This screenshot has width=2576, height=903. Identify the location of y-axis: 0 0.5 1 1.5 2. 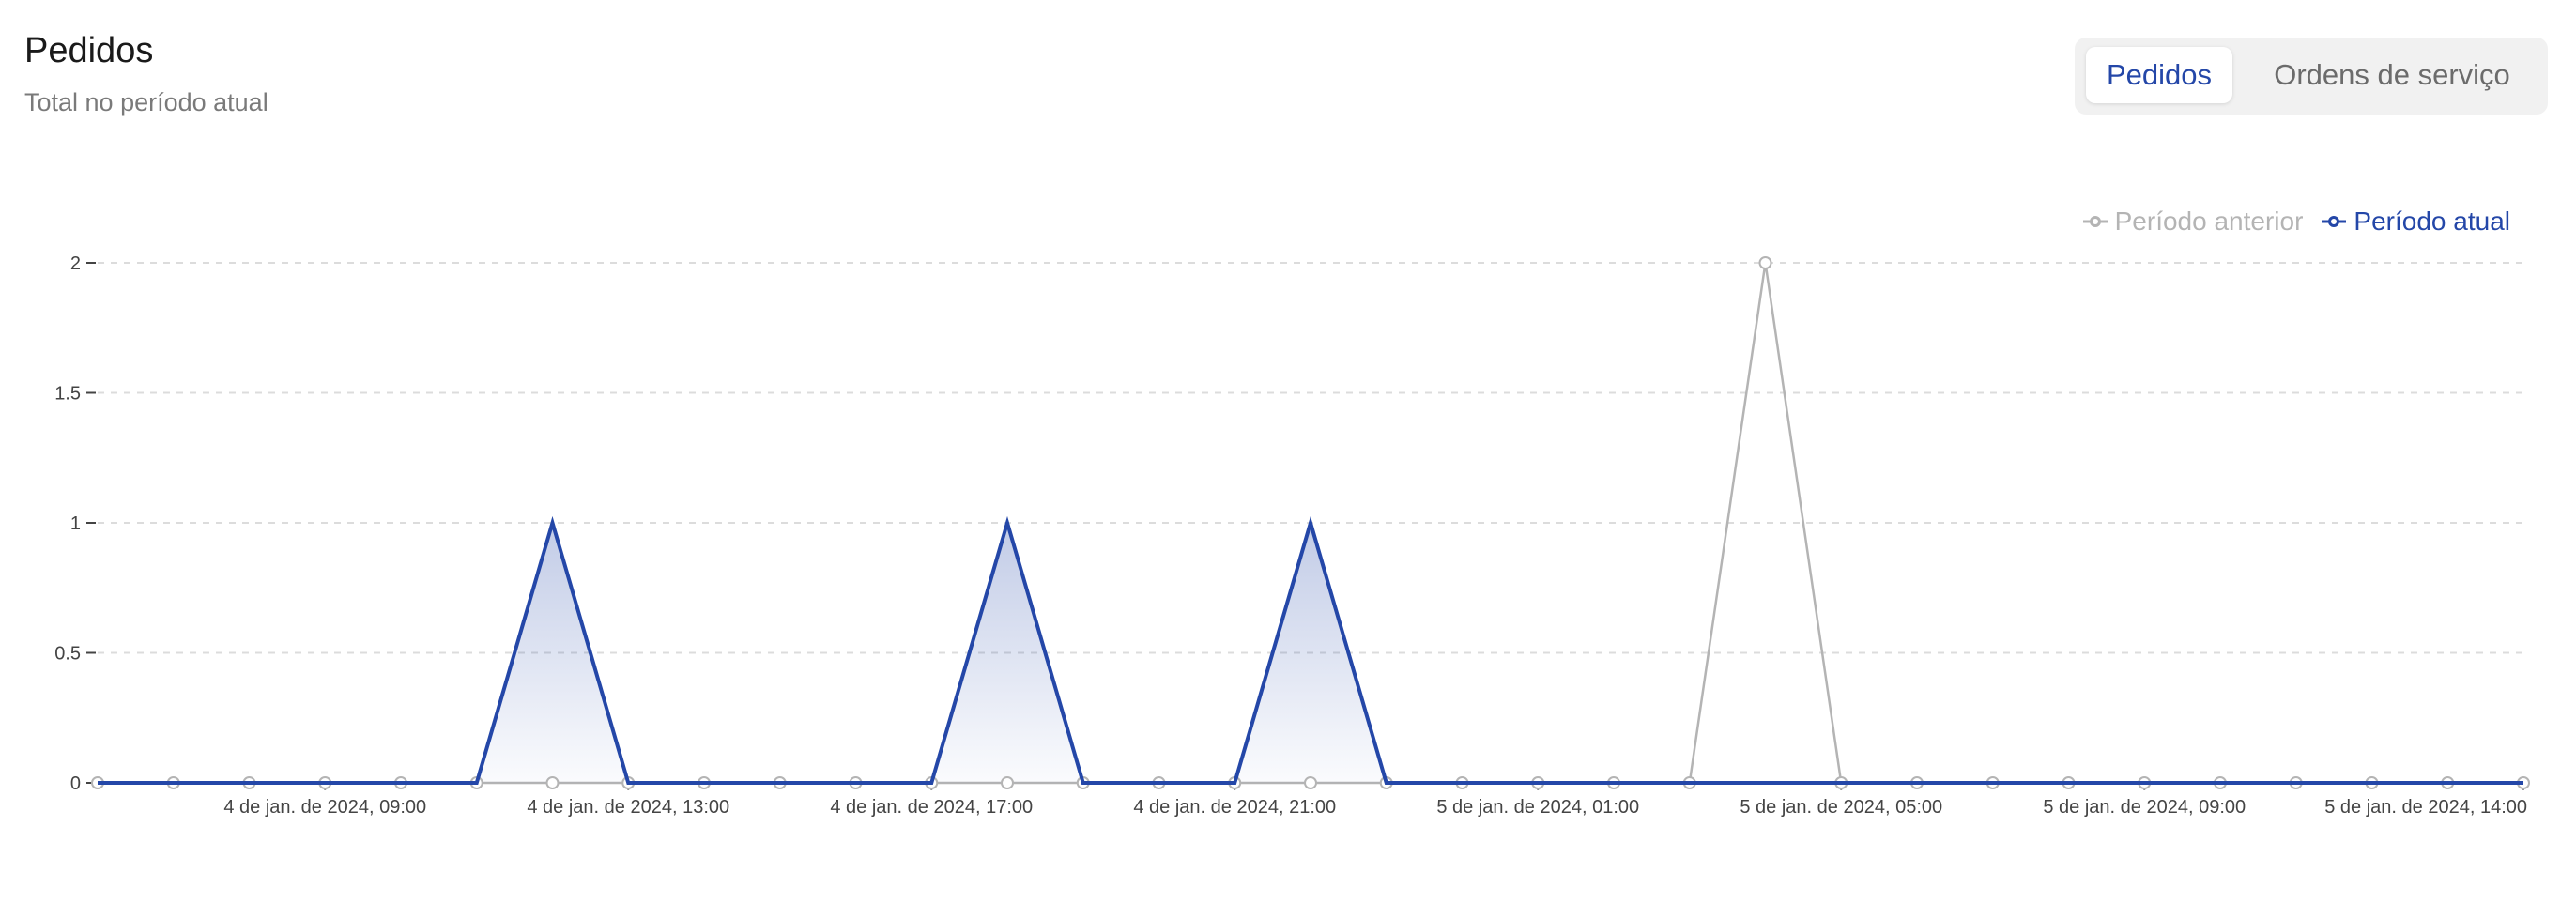
(75, 523).